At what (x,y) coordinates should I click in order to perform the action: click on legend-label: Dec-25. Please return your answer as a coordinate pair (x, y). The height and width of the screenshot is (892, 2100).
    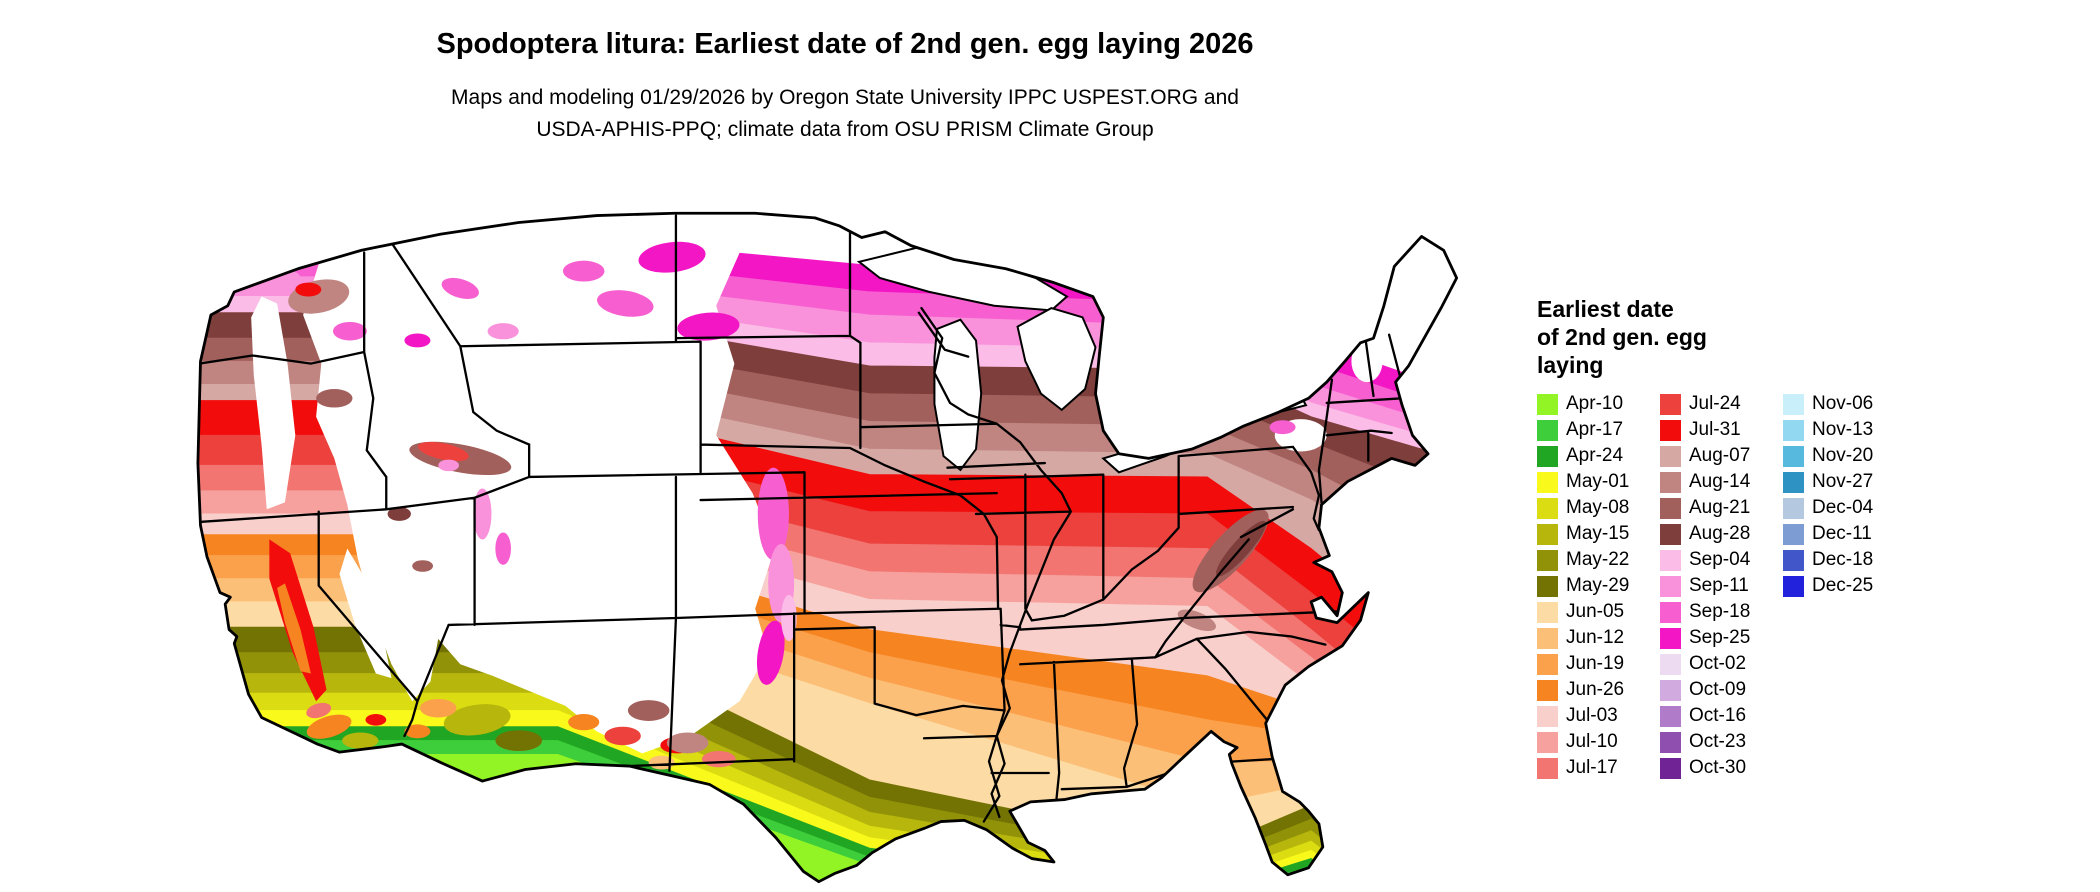
    Looking at the image, I should click on (1843, 585).